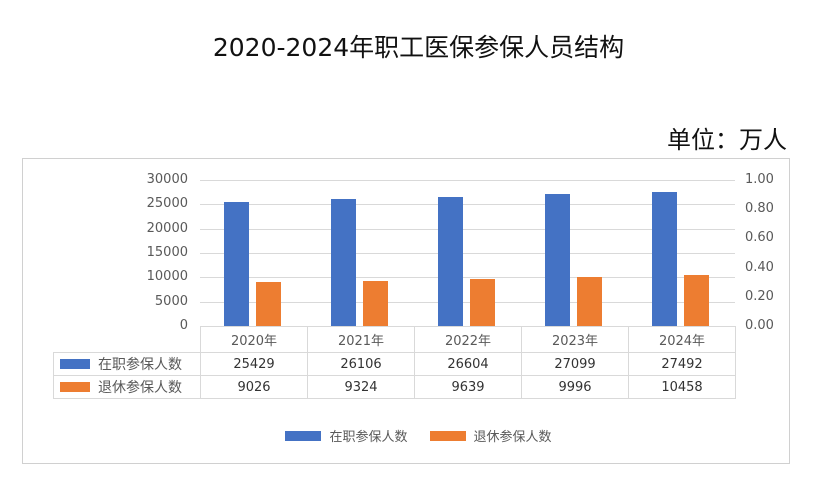 This screenshot has width=837, height=490. Describe the element at coordinates (468, 339) in the screenshot. I see `category-label: 2022年` at that location.